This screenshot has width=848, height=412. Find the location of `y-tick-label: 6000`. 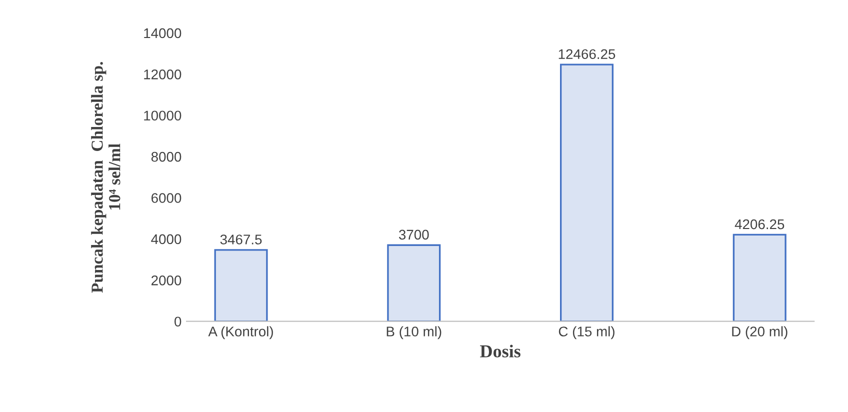

y-tick-label: 6000 is located at coordinates (167, 198).